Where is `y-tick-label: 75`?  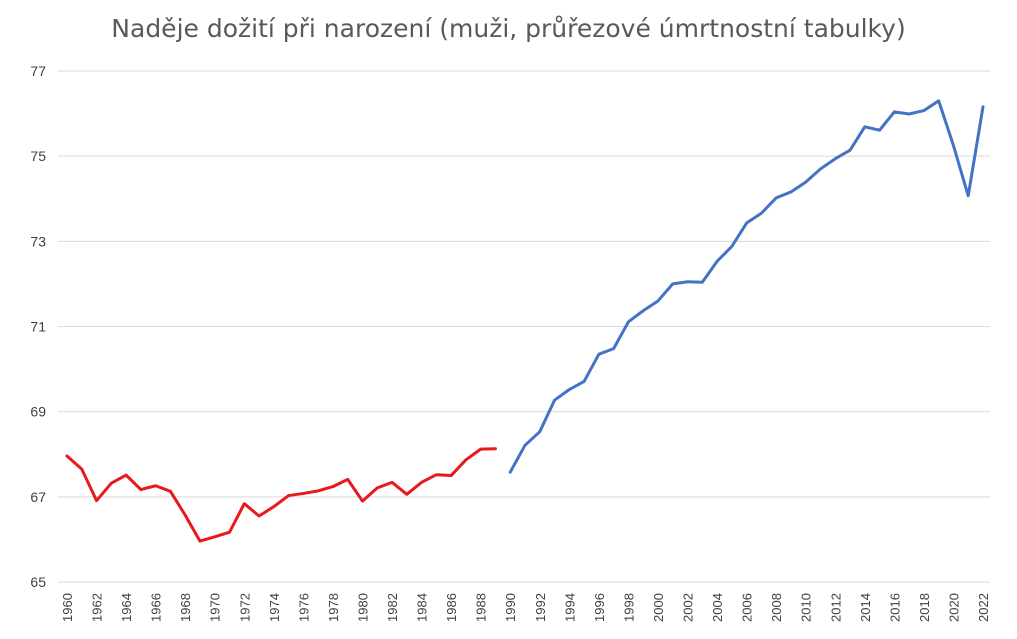
y-tick-label: 75 is located at coordinates (38, 156).